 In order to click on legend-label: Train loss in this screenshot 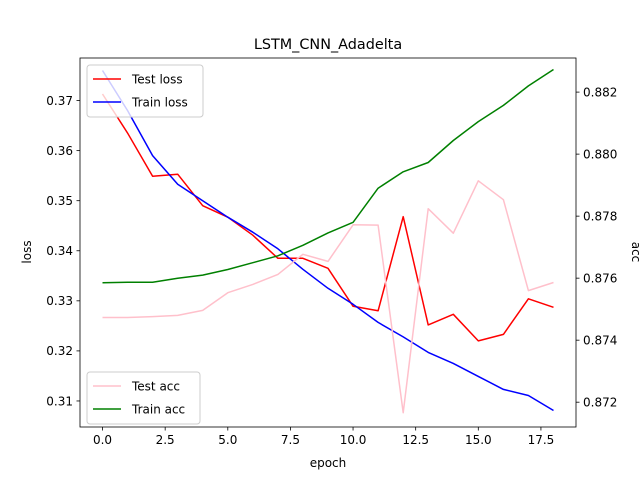, I will do `click(159, 103)`.